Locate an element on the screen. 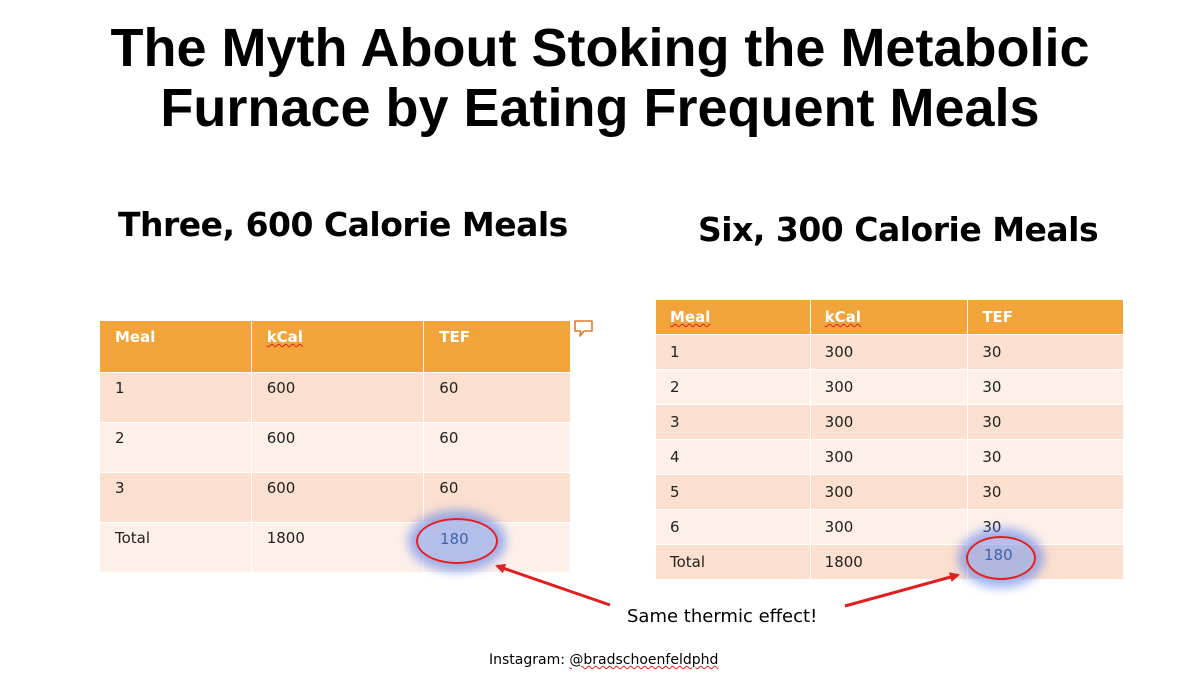 The width and height of the screenshot is (1200, 681). column-header-meal-label: Meal is located at coordinates (690, 317).